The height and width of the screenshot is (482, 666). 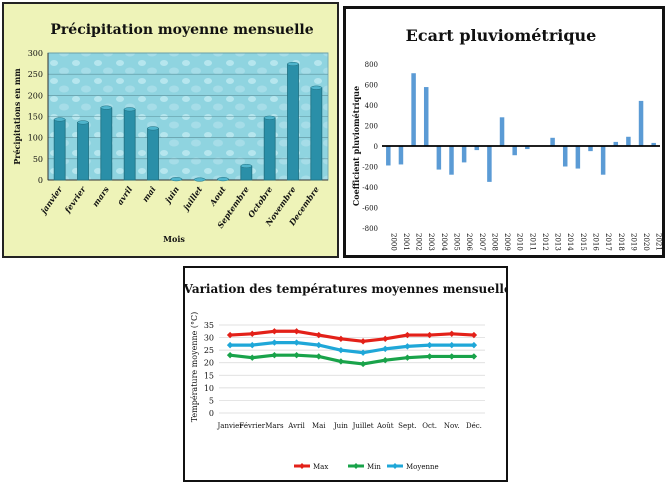 I want to click on y-tick-label: 20, so click(x=209, y=363).